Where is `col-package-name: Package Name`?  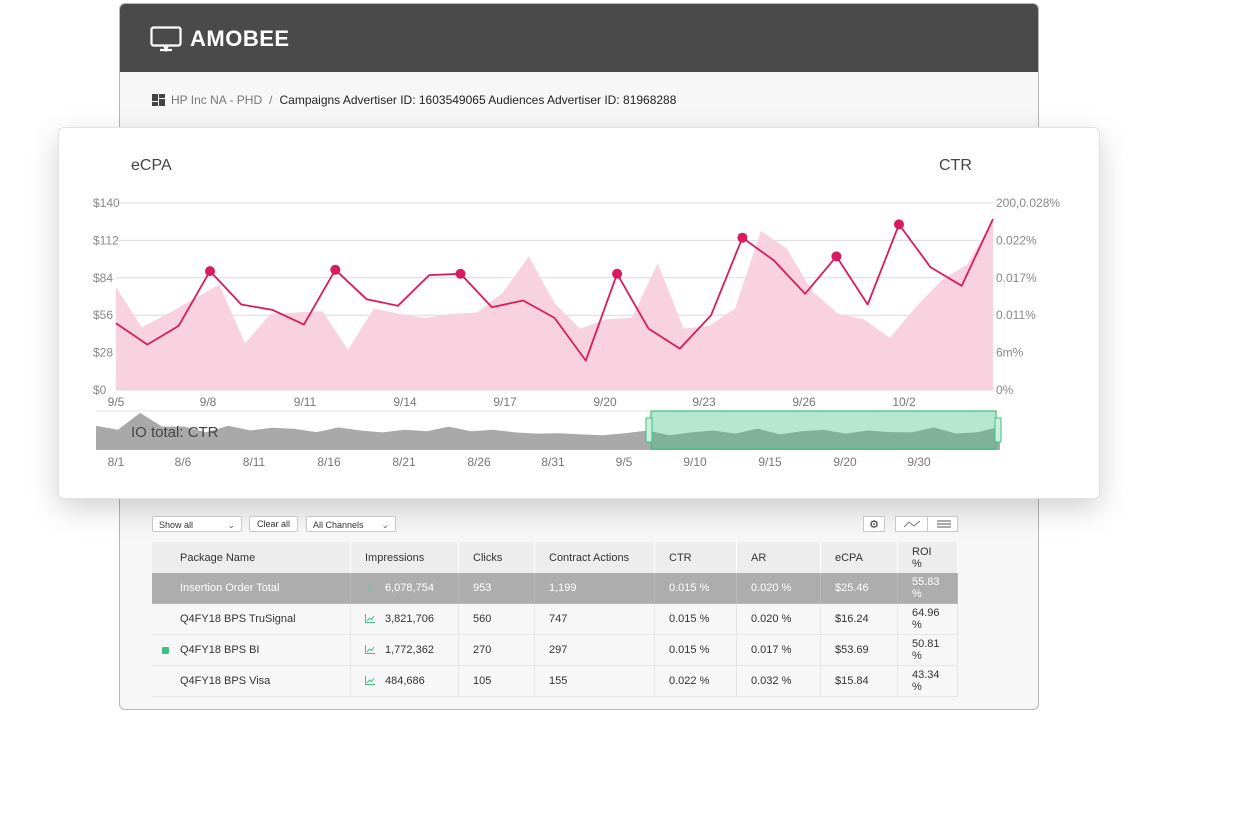 col-package-name: Package Name is located at coordinates (251, 557).